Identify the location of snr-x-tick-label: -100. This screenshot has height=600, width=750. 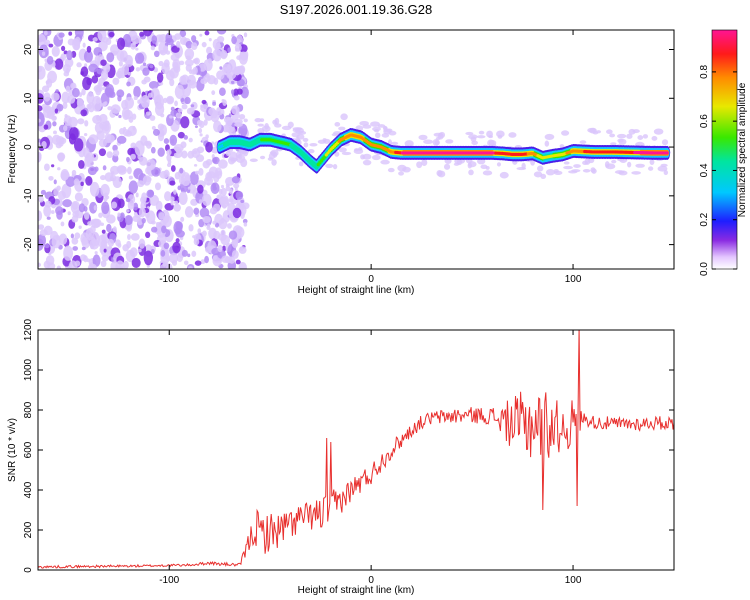
(169, 580).